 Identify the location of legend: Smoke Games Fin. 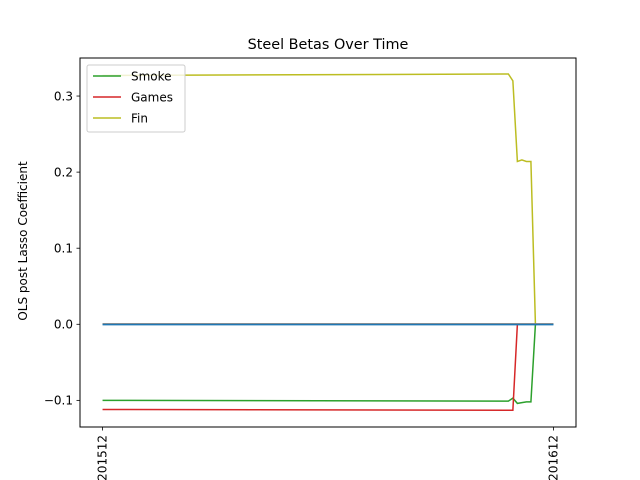
(136, 98).